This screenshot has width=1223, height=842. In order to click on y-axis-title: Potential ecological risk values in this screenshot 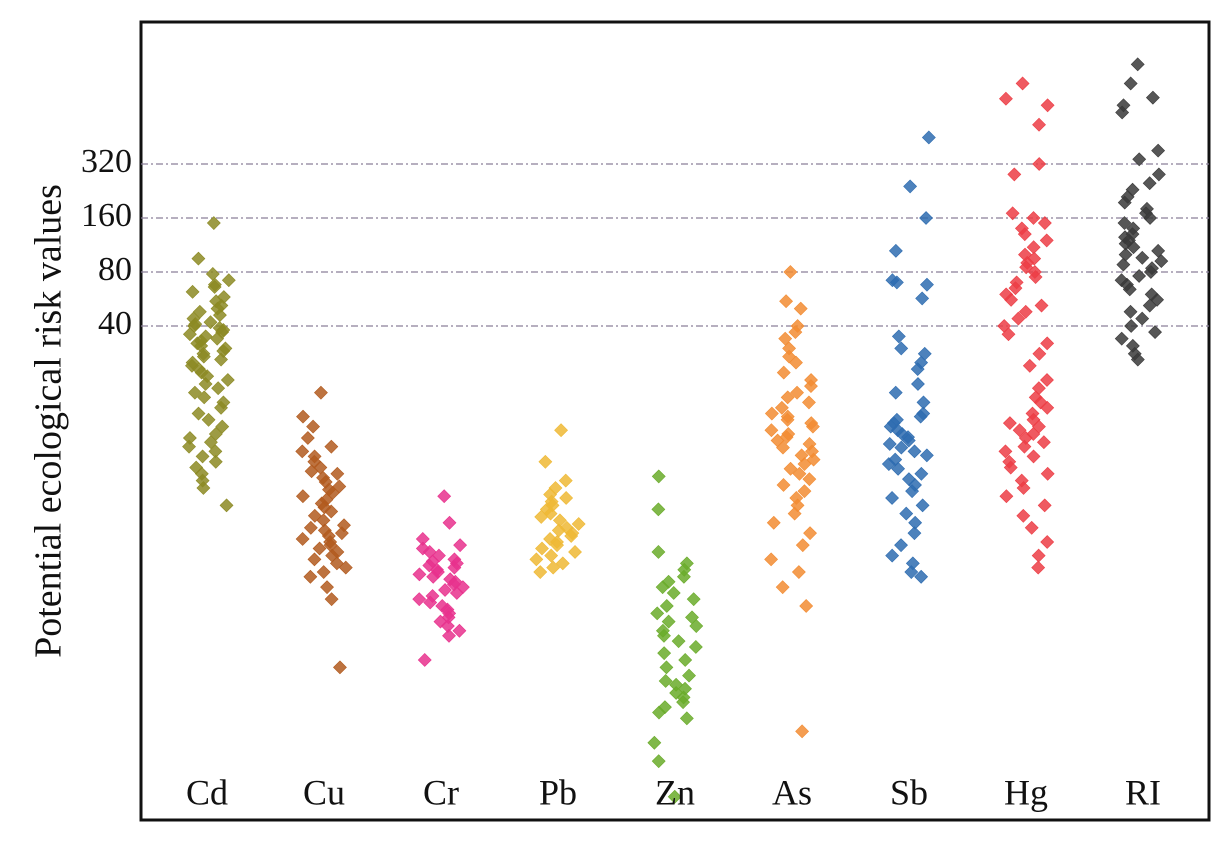, I will do `click(49, 421)`.